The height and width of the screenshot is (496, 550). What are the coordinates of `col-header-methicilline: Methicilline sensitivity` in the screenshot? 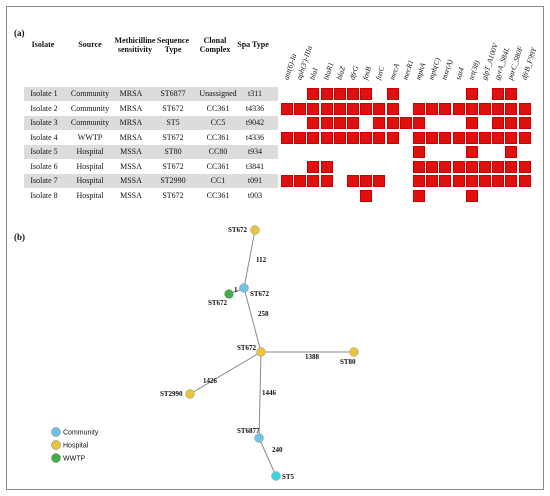 It's located at (135, 45).